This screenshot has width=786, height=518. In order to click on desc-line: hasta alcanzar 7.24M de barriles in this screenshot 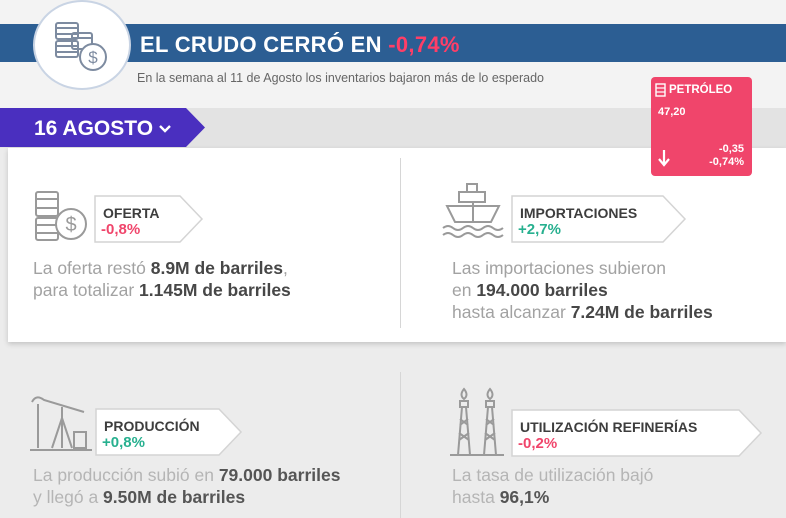, I will do `click(582, 312)`.